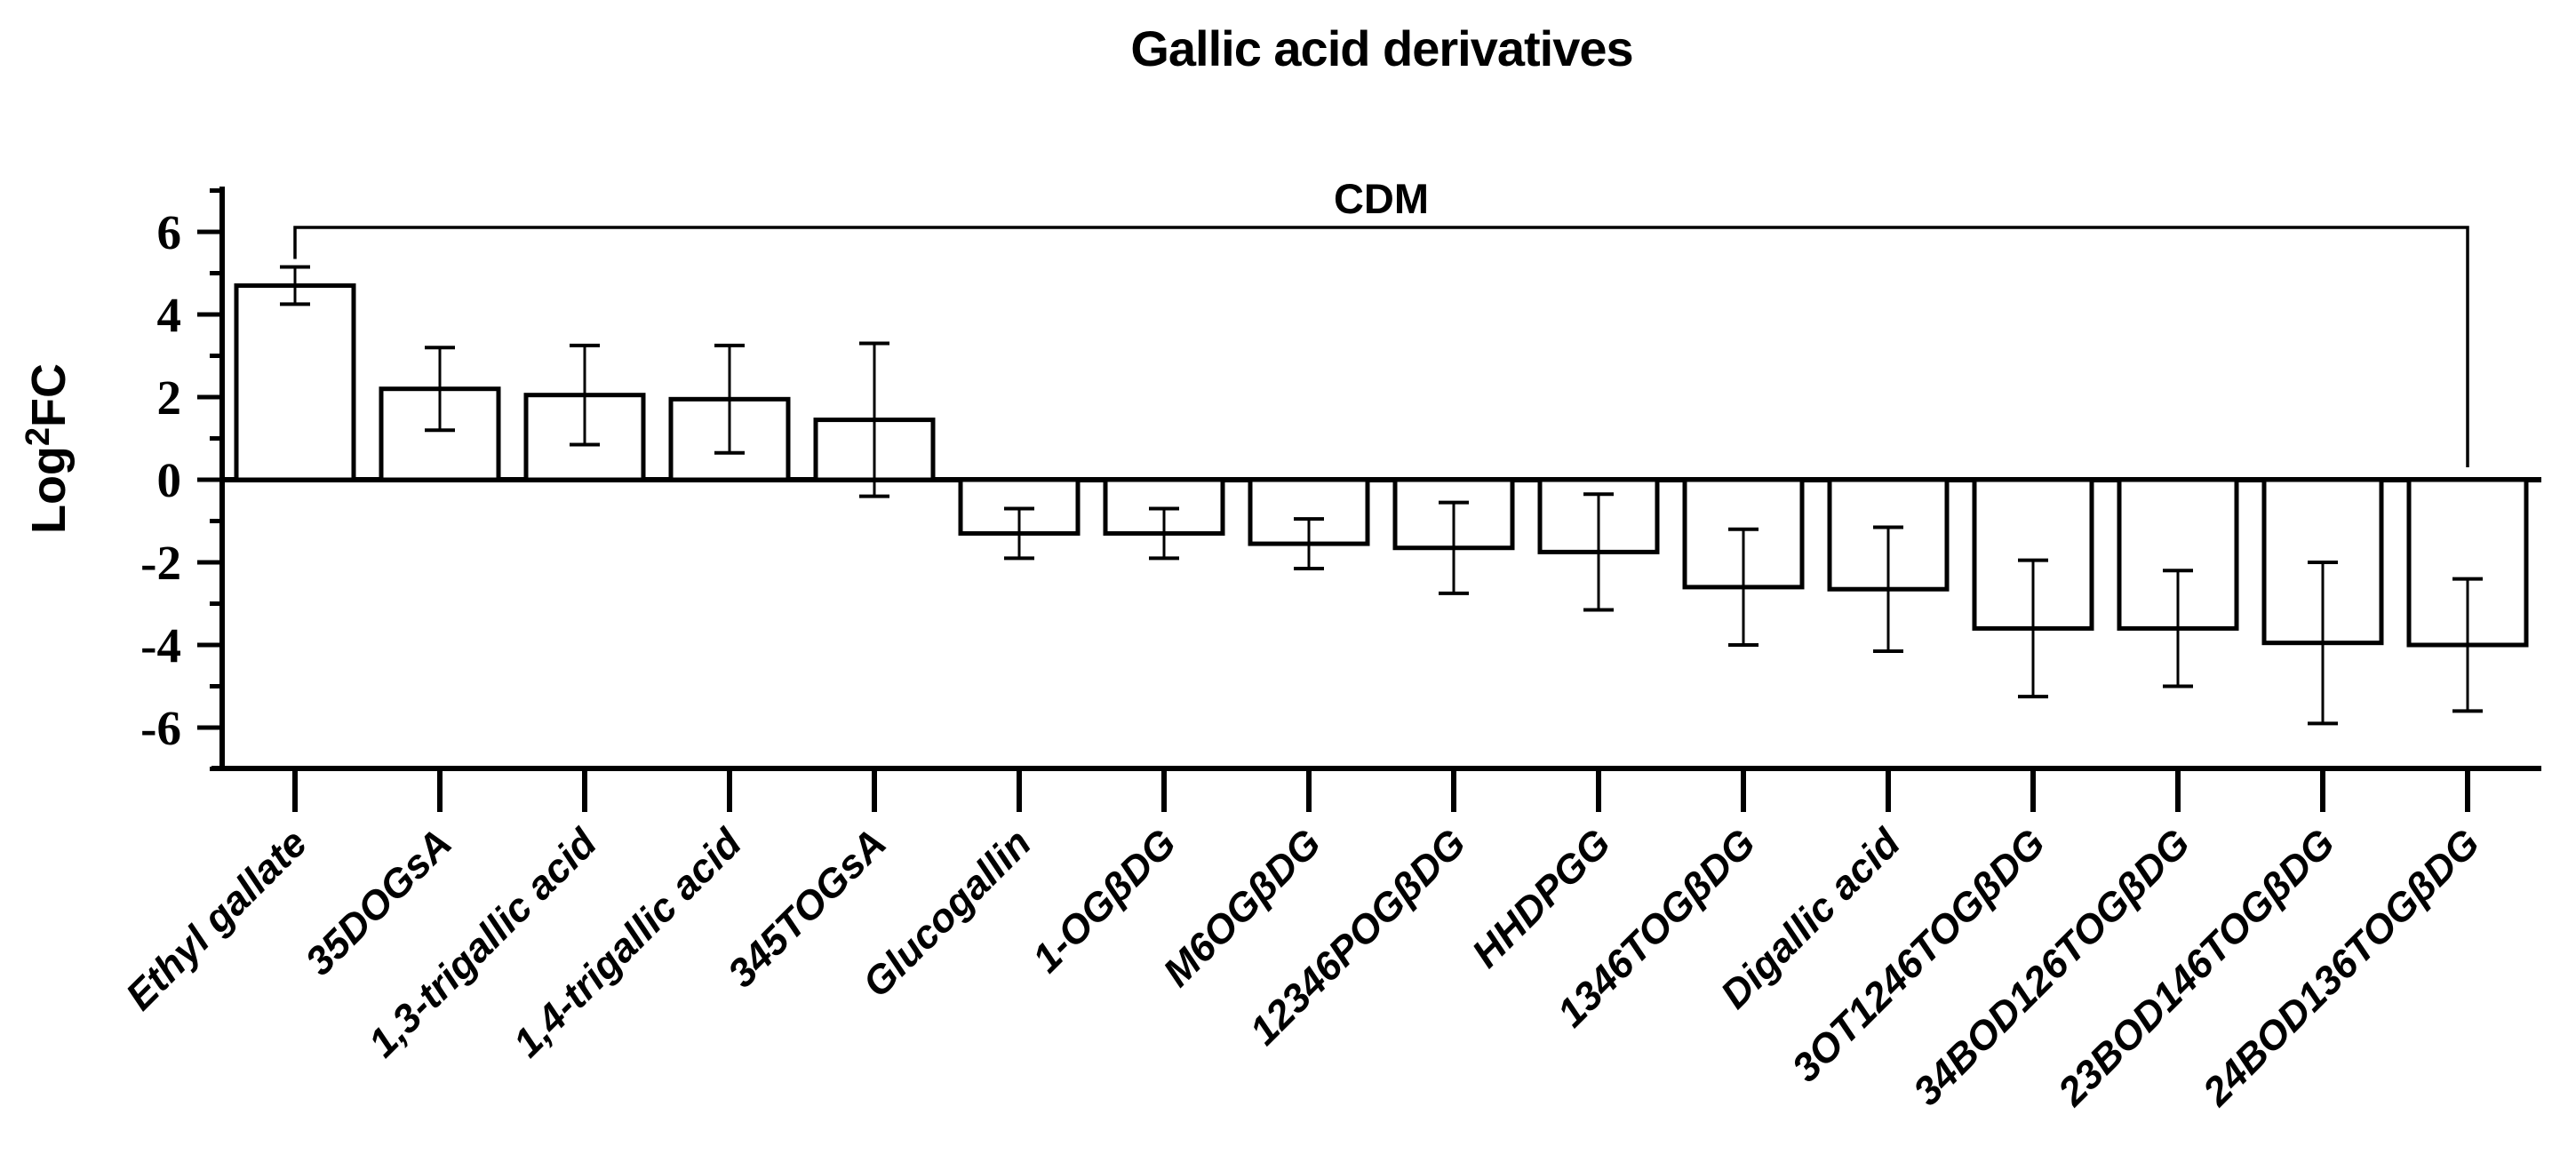  I want to click on y-tick-label: 2, so click(169, 397).